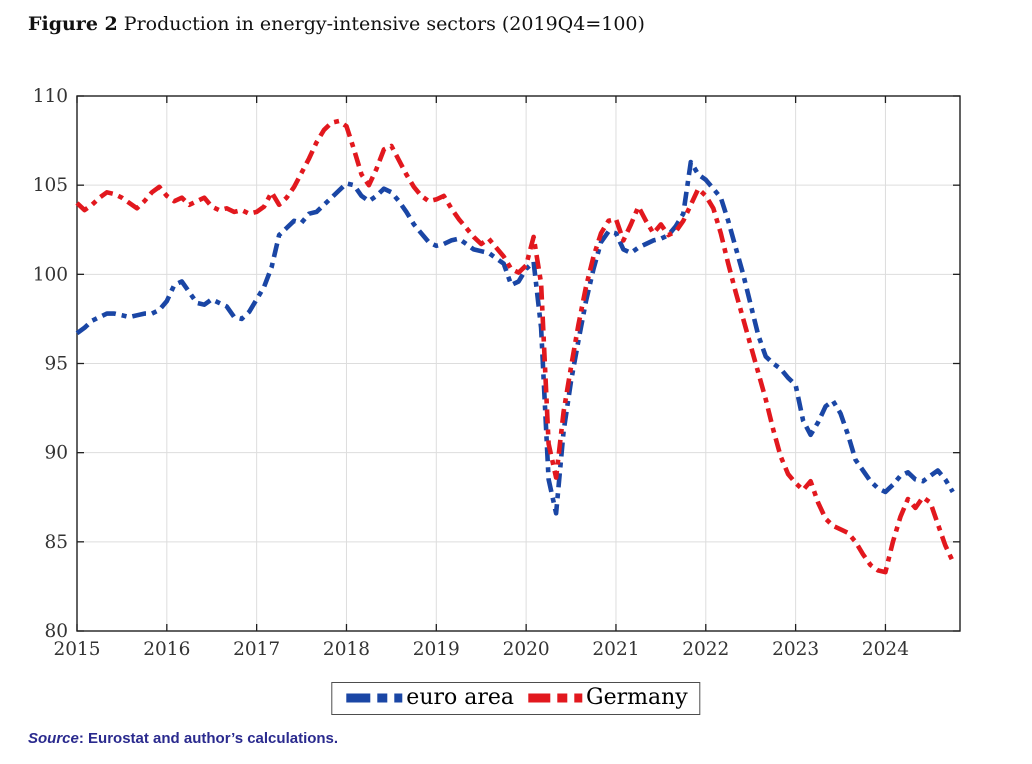 This screenshot has height=764, width=1032. What do you see at coordinates (208, 738) in the screenshot?
I see `source-text: : Eurostat and author’s calculations.` at bounding box center [208, 738].